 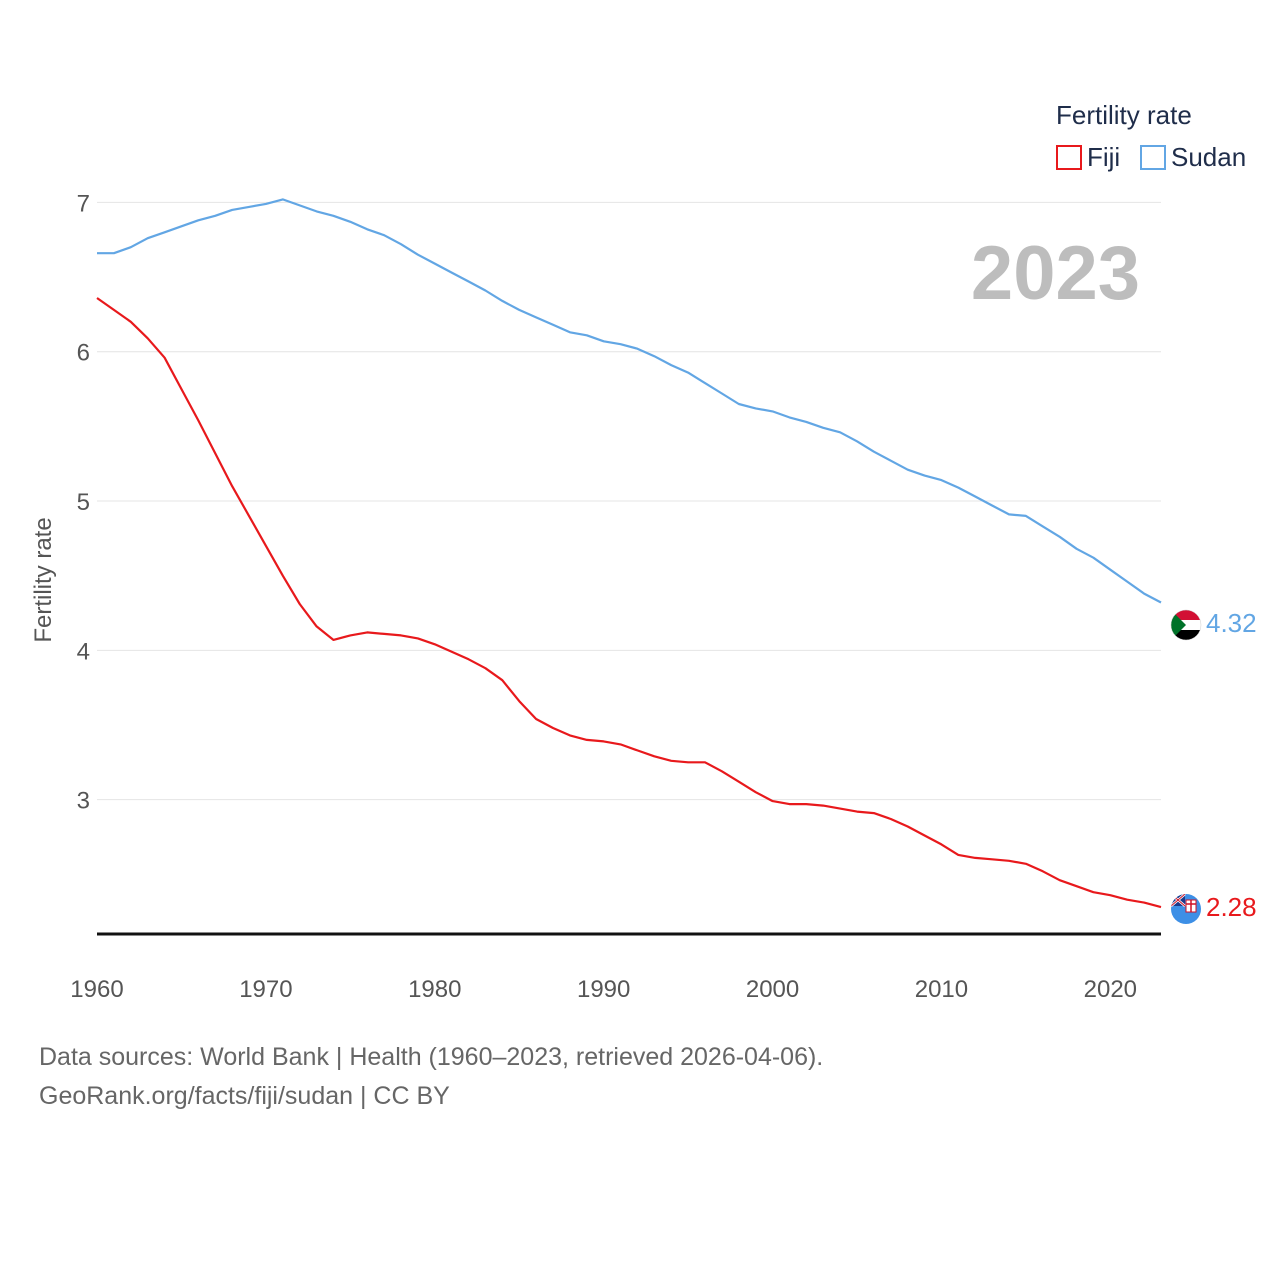 I want to click on x-tick-label: 2020, so click(x=1110, y=989).